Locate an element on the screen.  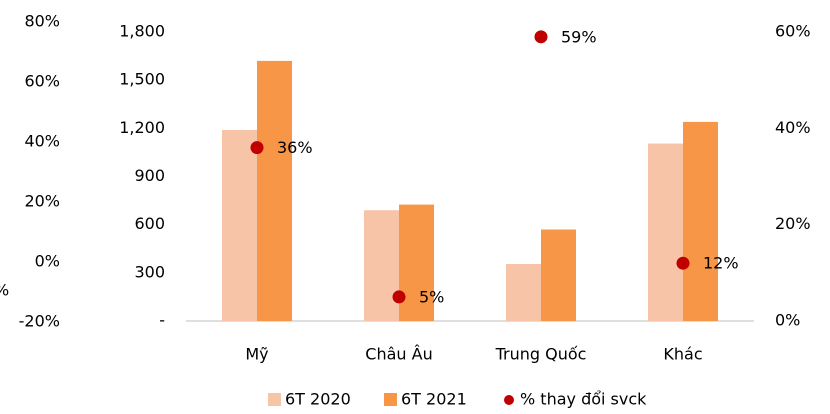
legend-label: 6T 2020 is located at coordinates (318, 399).